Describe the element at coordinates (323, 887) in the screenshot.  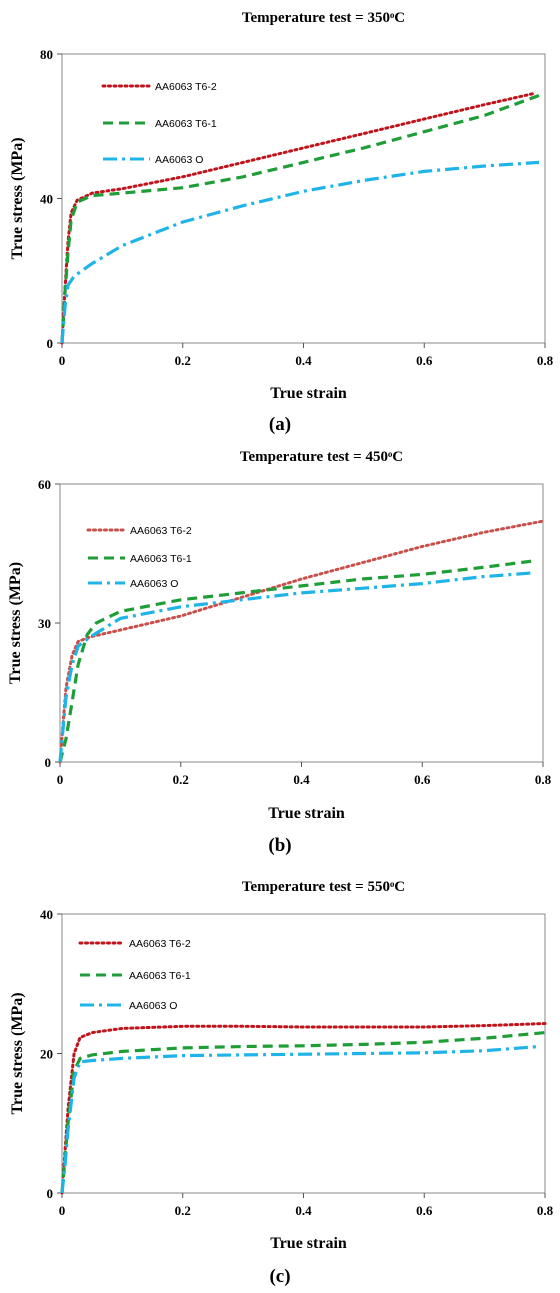
I see `chart-title: Temperature test = 550ͦC` at that location.